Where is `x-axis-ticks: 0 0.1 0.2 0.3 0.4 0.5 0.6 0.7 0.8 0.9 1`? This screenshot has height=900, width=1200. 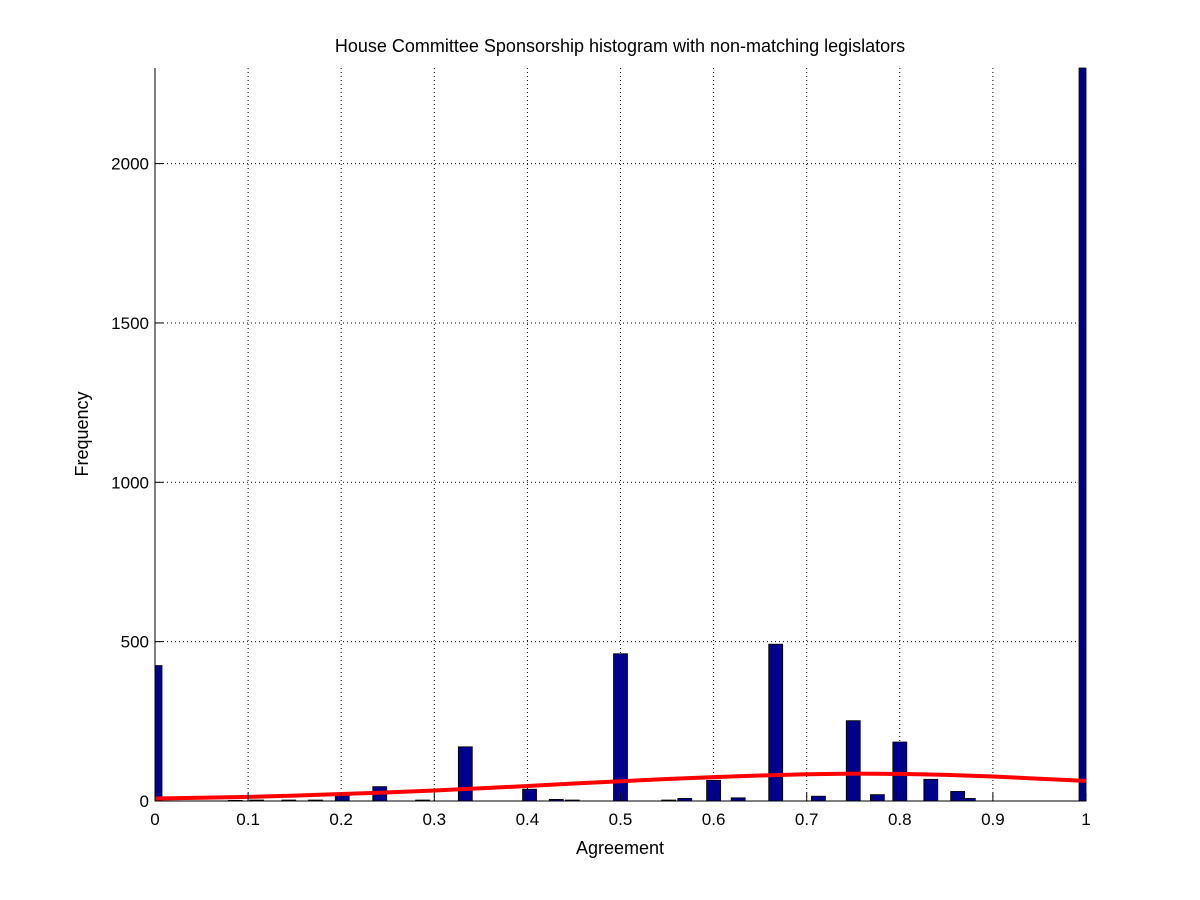
x-axis-ticks: 0 0.1 0.2 0.3 0.4 0.5 0.6 0.7 0.8 0.9 1 is located at coordinates (620, 811).